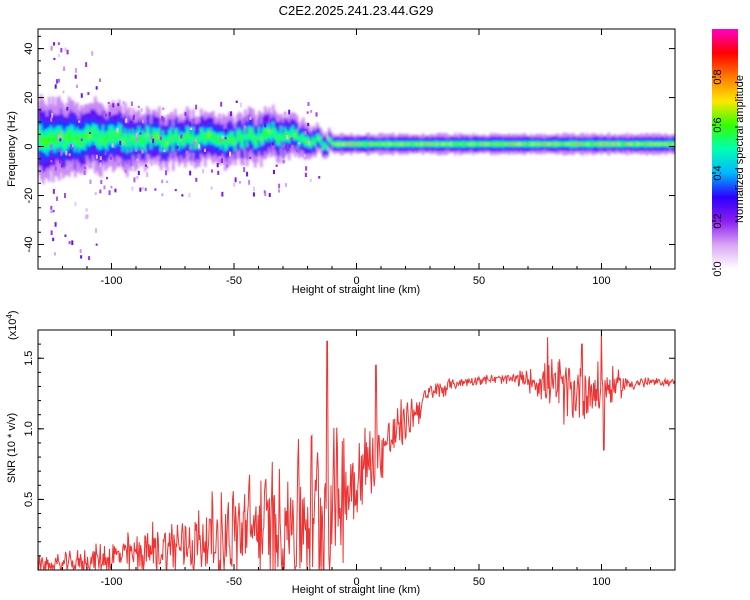 Image resolution: width=750 pixels, height=600 pixels. Describe the element at coordinates (13, 312) in the screenshot. I see `snr-scale-suffix: )` at that location.